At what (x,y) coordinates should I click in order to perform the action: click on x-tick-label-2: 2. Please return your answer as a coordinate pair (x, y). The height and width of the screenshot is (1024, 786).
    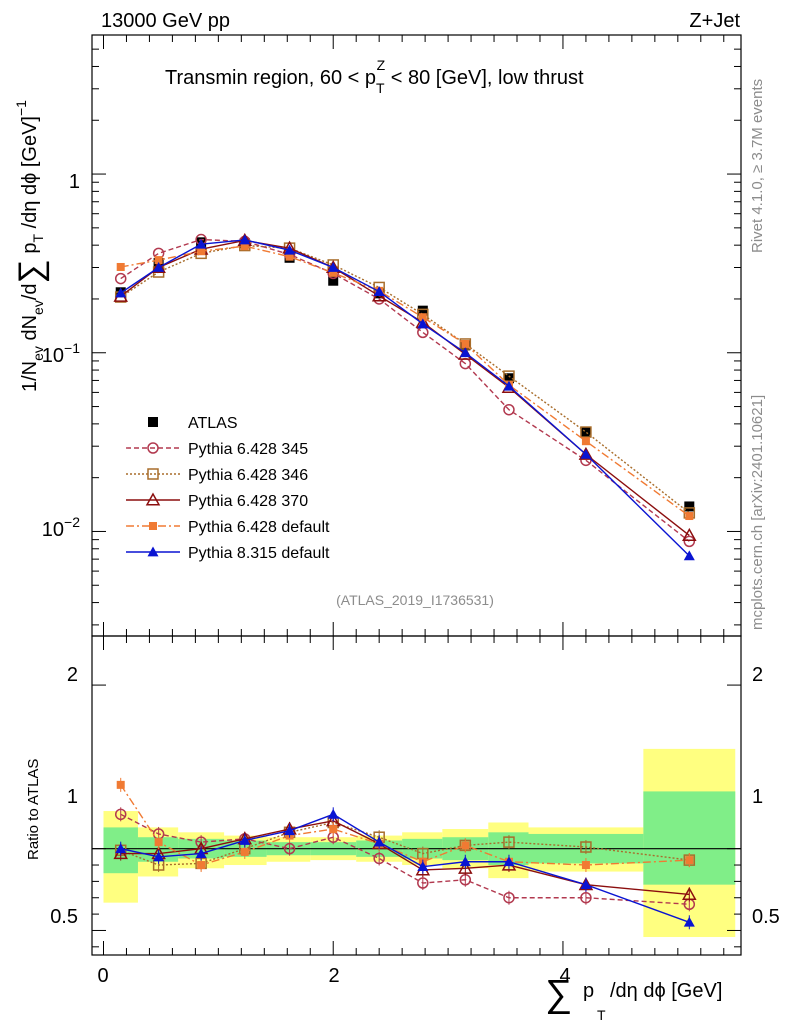
    Looking at the image, I should click on (333, 976).